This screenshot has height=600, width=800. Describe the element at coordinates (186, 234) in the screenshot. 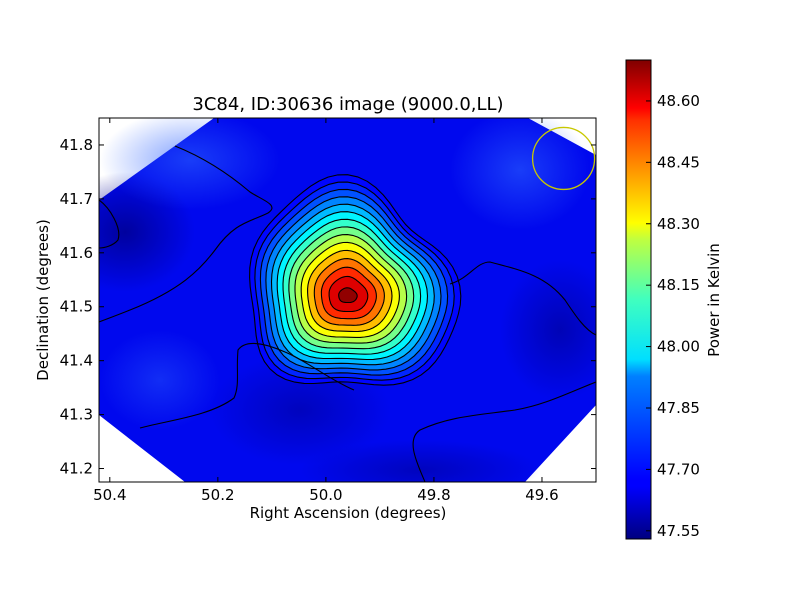

I see `contour-line-upper-left` at that location.